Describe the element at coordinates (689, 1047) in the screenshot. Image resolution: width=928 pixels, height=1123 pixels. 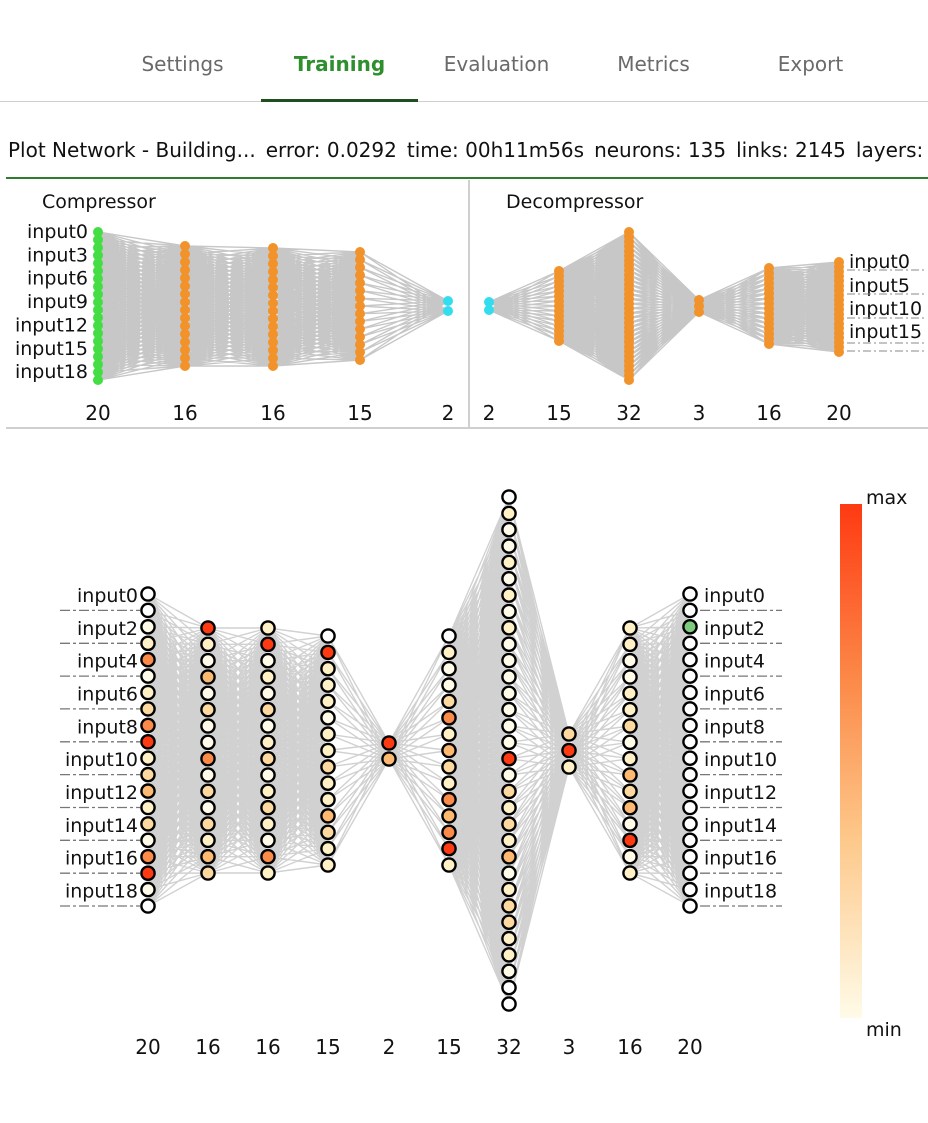
I see `net-count-9: 20` at that location.